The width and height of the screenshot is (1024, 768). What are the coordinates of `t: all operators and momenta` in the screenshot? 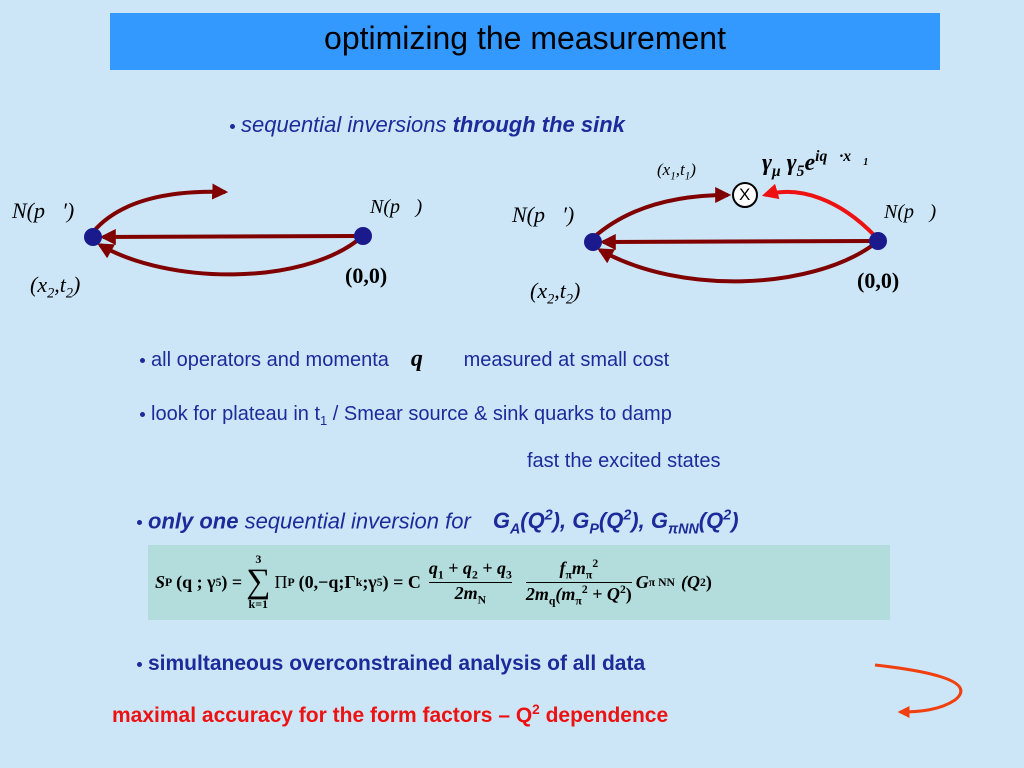 It's located at (270, 360).